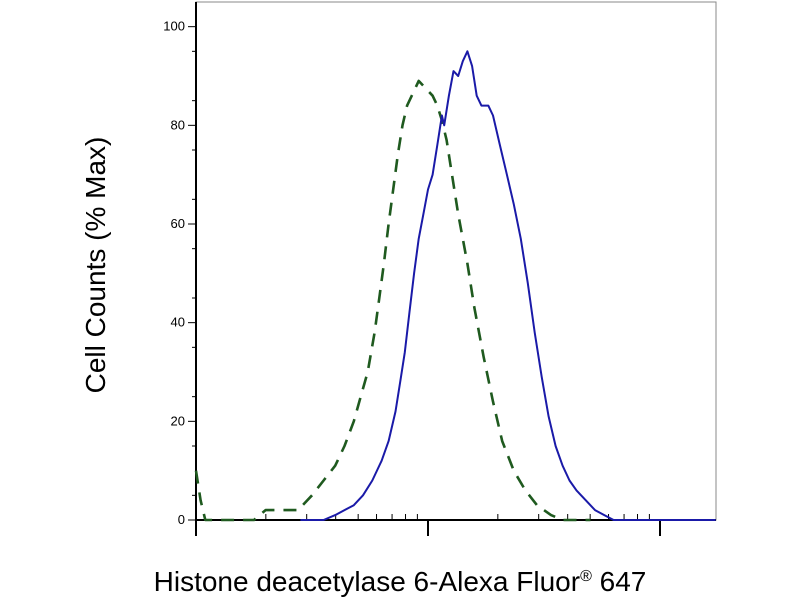 The height and width of the screenshot is (600, 800). I want to click on y-tick-label: 80, so click(178, 124).